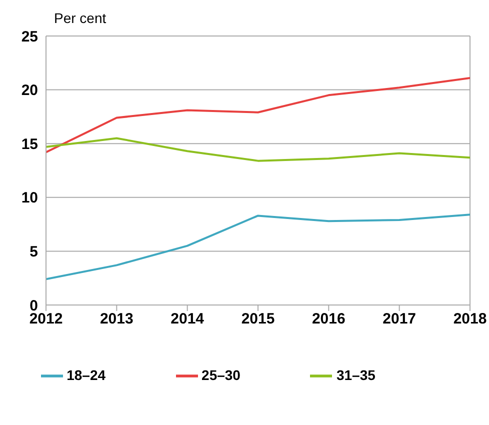 The width and height of the screenshot is (489, 425). I want to click on y-tick-label: 10, so click(29, 198).